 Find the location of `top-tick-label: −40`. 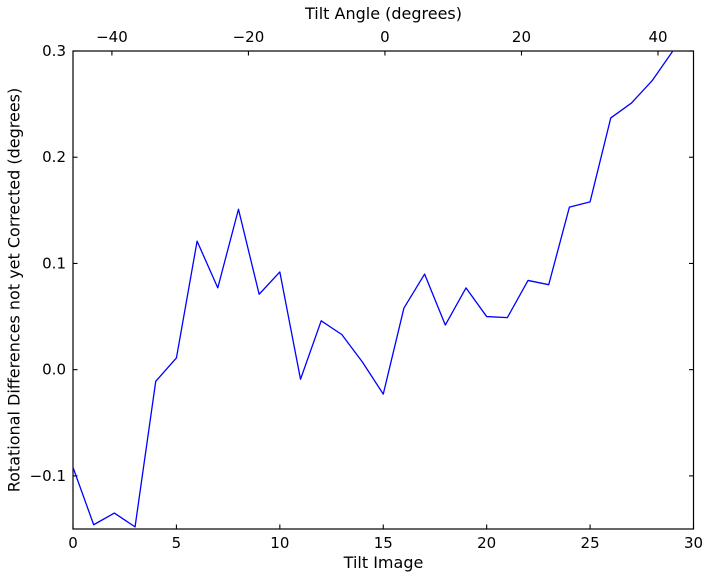

top-tick-label: −40 is located at coordinates (112, 37).